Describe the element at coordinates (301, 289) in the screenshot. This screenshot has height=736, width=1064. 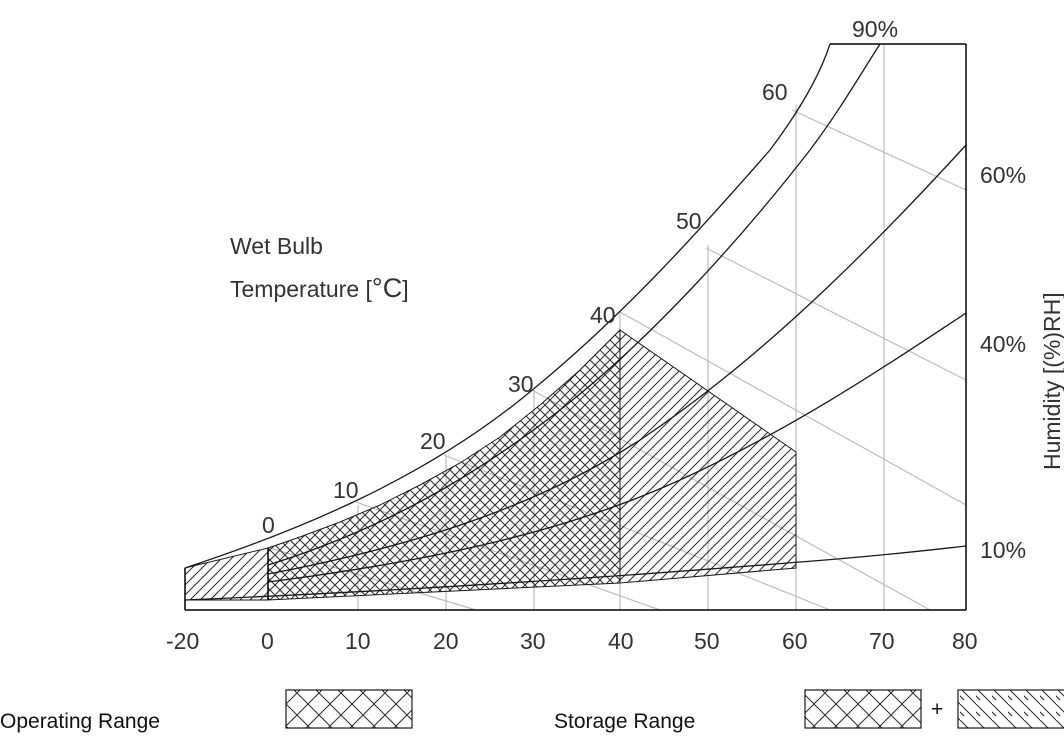
I see `wet-bulb-title-text: Temperature [` at that location.